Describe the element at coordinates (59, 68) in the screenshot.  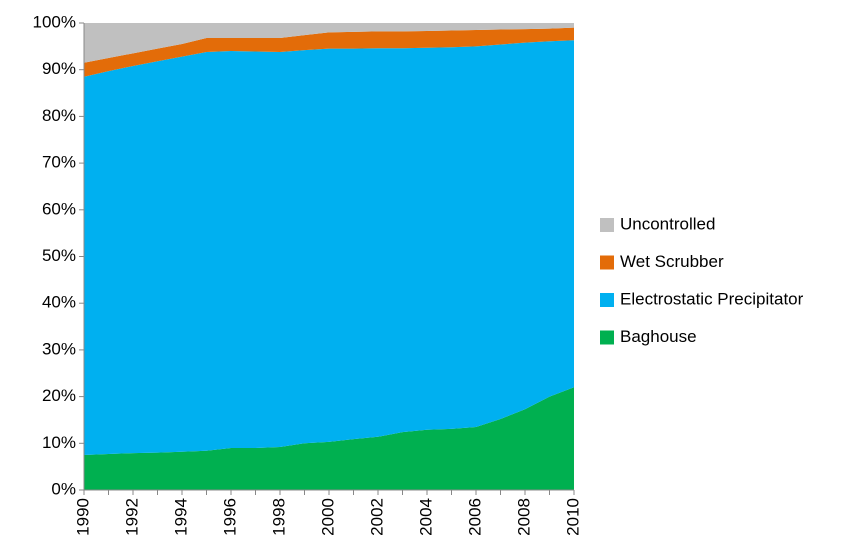
I see `y-tick-label: 90%` at that location.